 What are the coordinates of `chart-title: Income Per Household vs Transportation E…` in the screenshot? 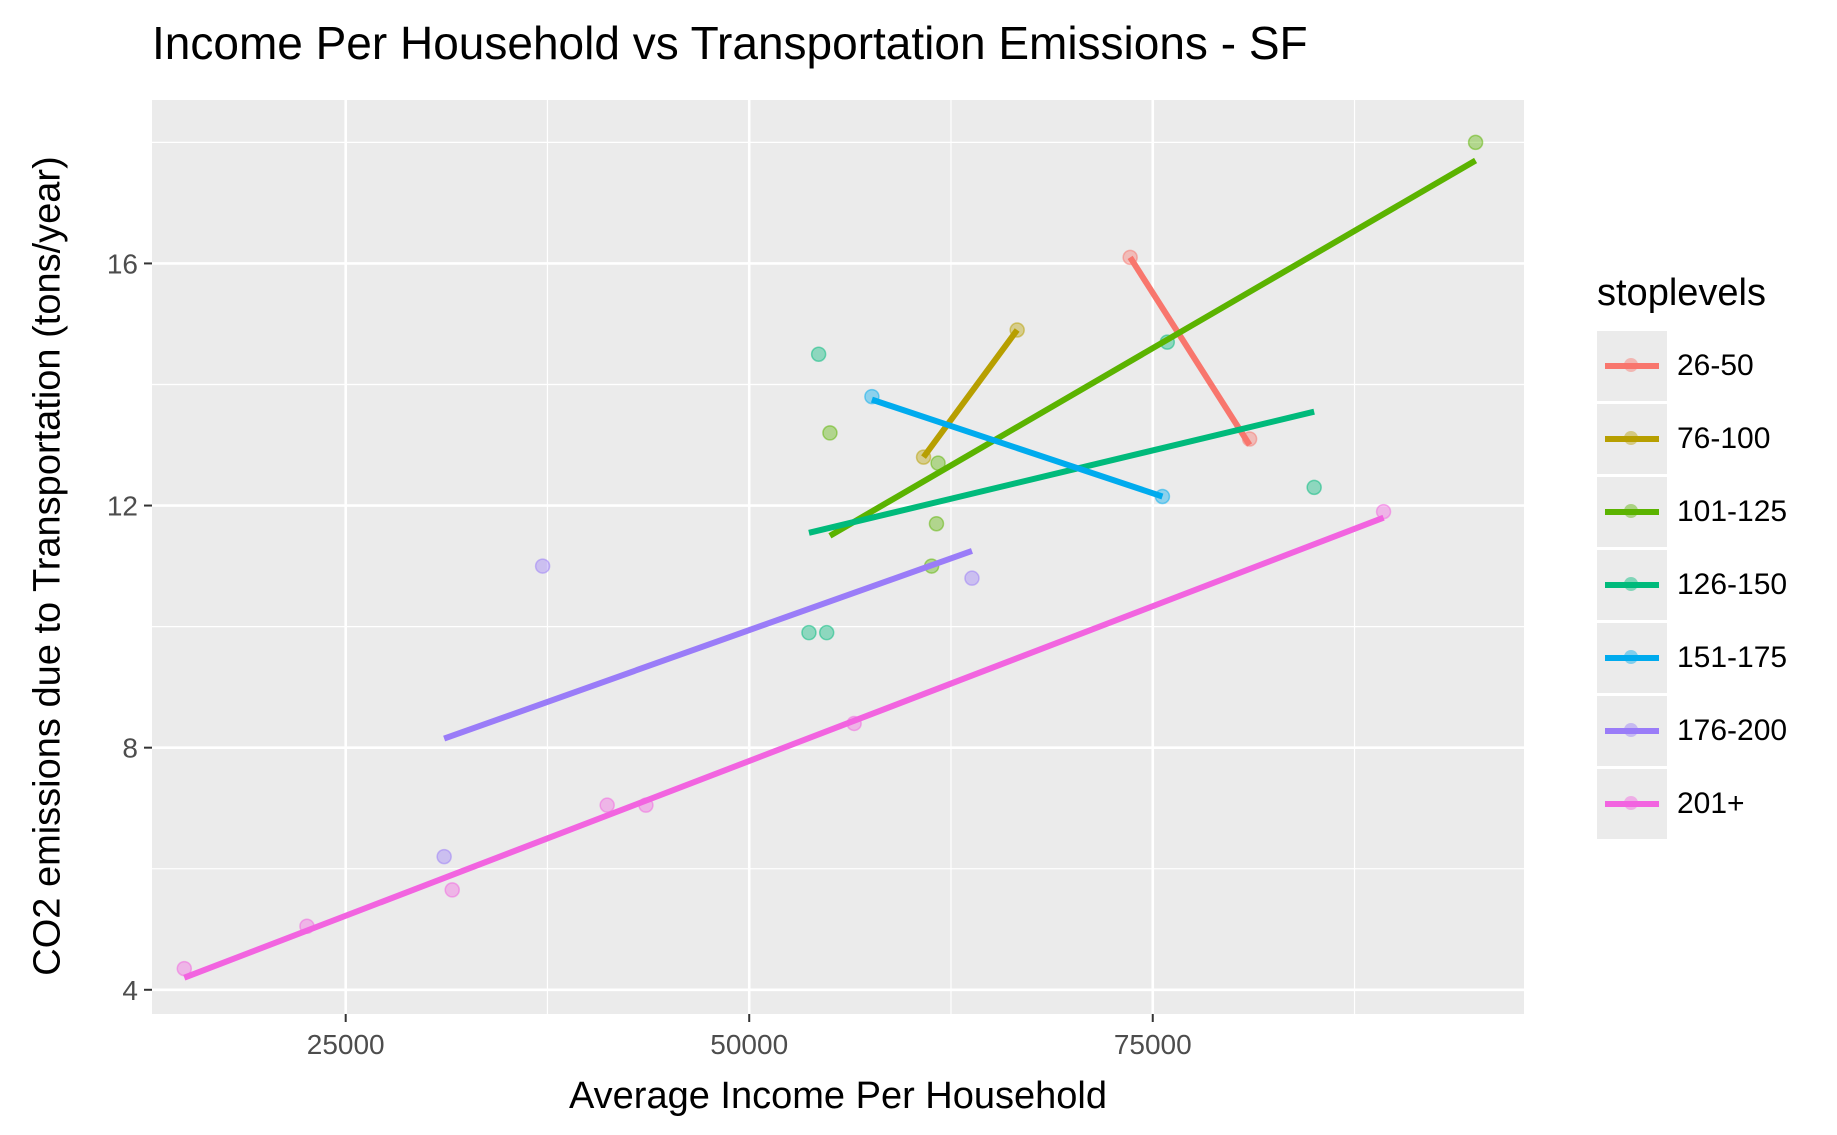 It's located at (730, 43).